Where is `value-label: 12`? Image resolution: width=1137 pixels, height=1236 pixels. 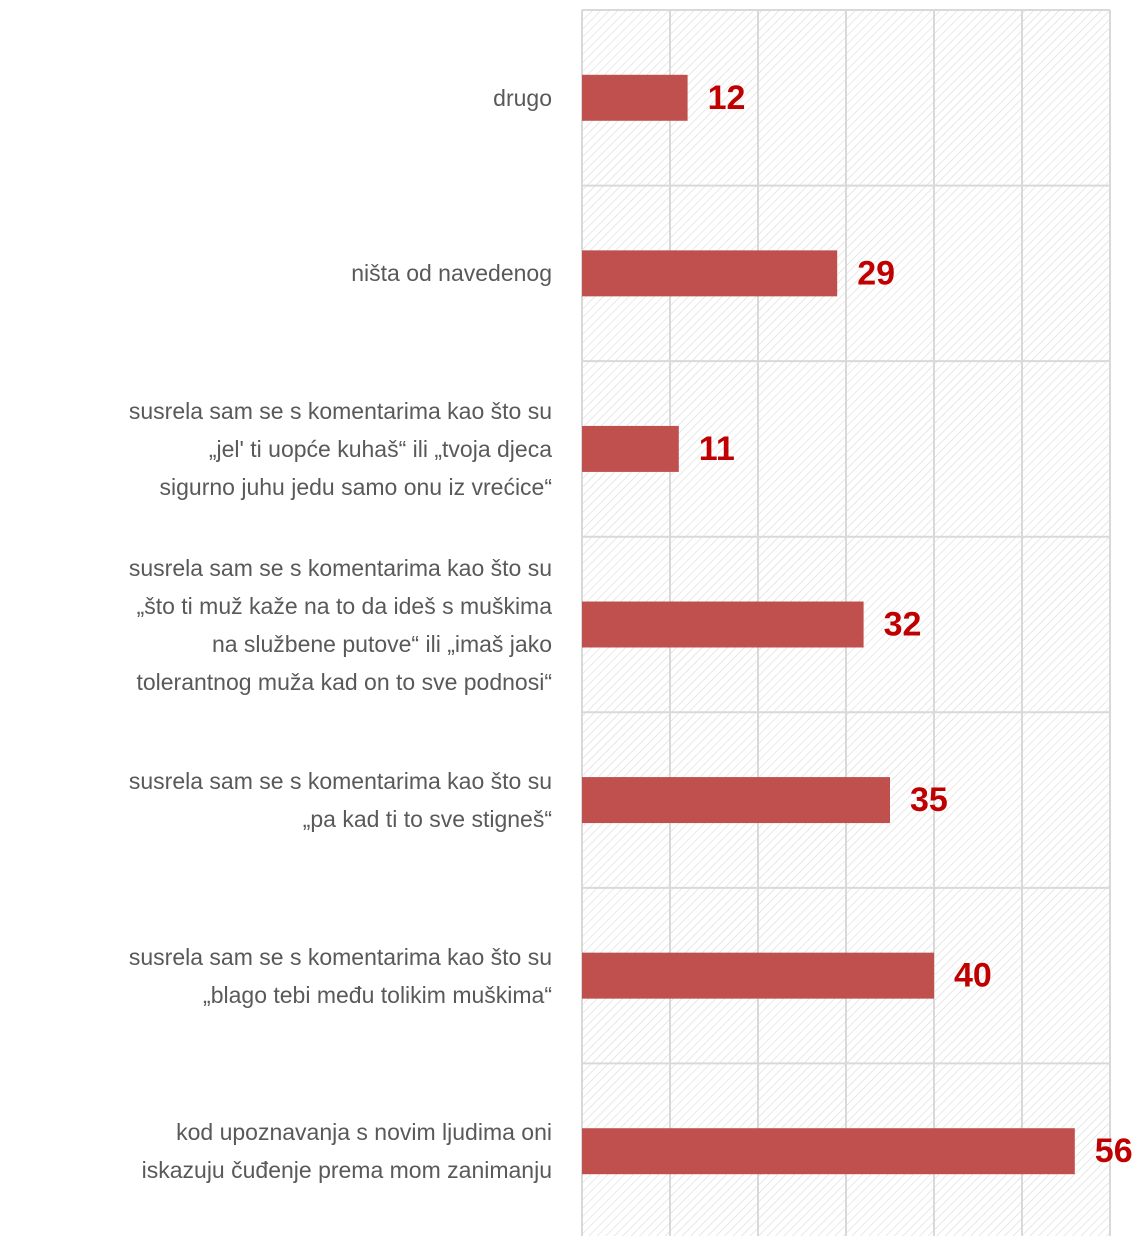 value-label: 12 is located at coordinates (727, 98).